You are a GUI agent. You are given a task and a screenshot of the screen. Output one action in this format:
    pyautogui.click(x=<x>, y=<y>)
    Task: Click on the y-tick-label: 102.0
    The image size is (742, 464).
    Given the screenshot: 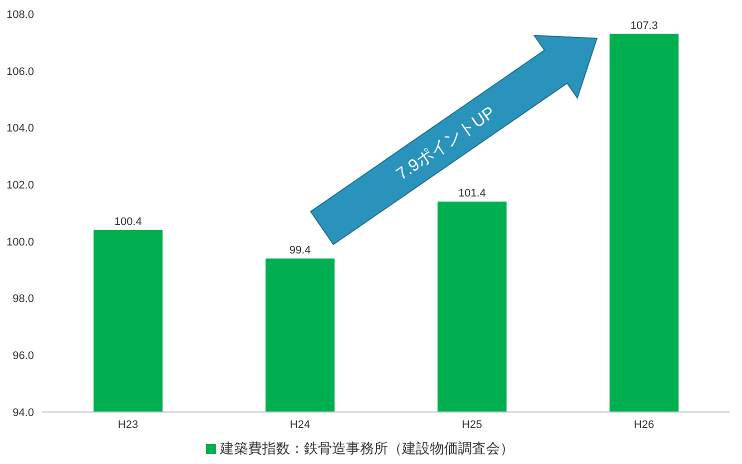 What is the action you would take?
    pyautogui.click(x=20, y=185)
    